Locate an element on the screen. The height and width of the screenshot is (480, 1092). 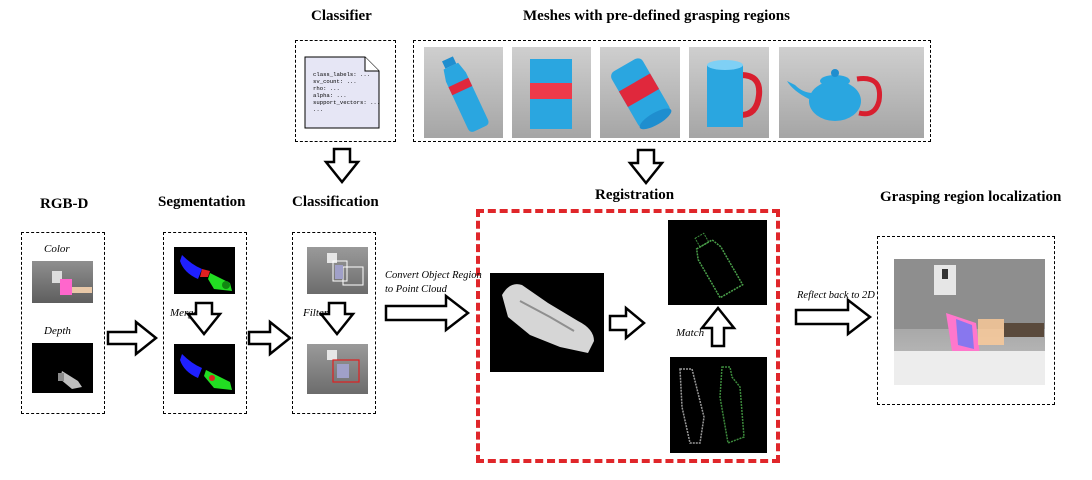
mesh-carton is located at coordinates (551, 92).